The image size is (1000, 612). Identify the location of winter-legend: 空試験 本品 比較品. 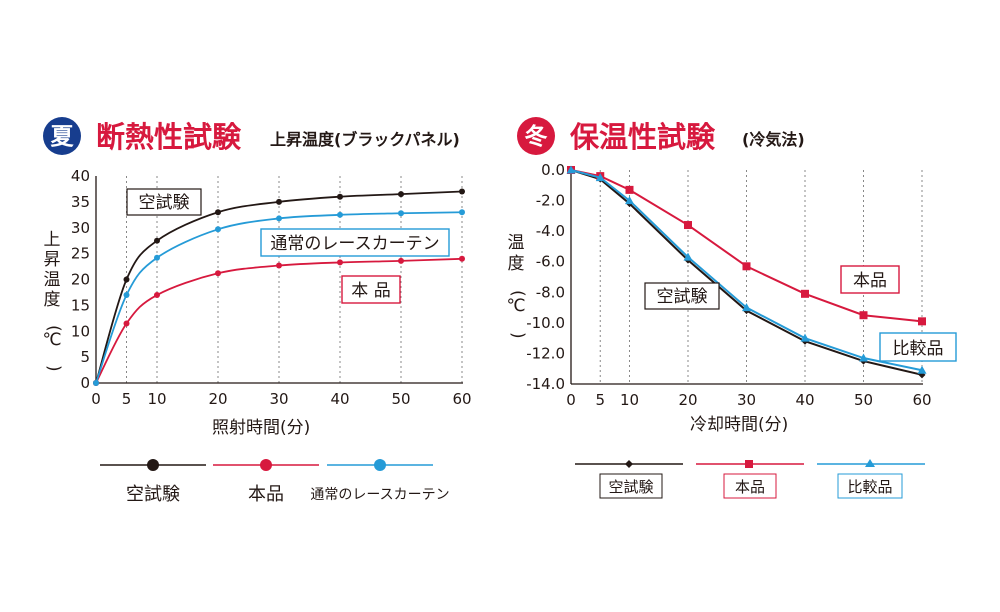
(750, 479).